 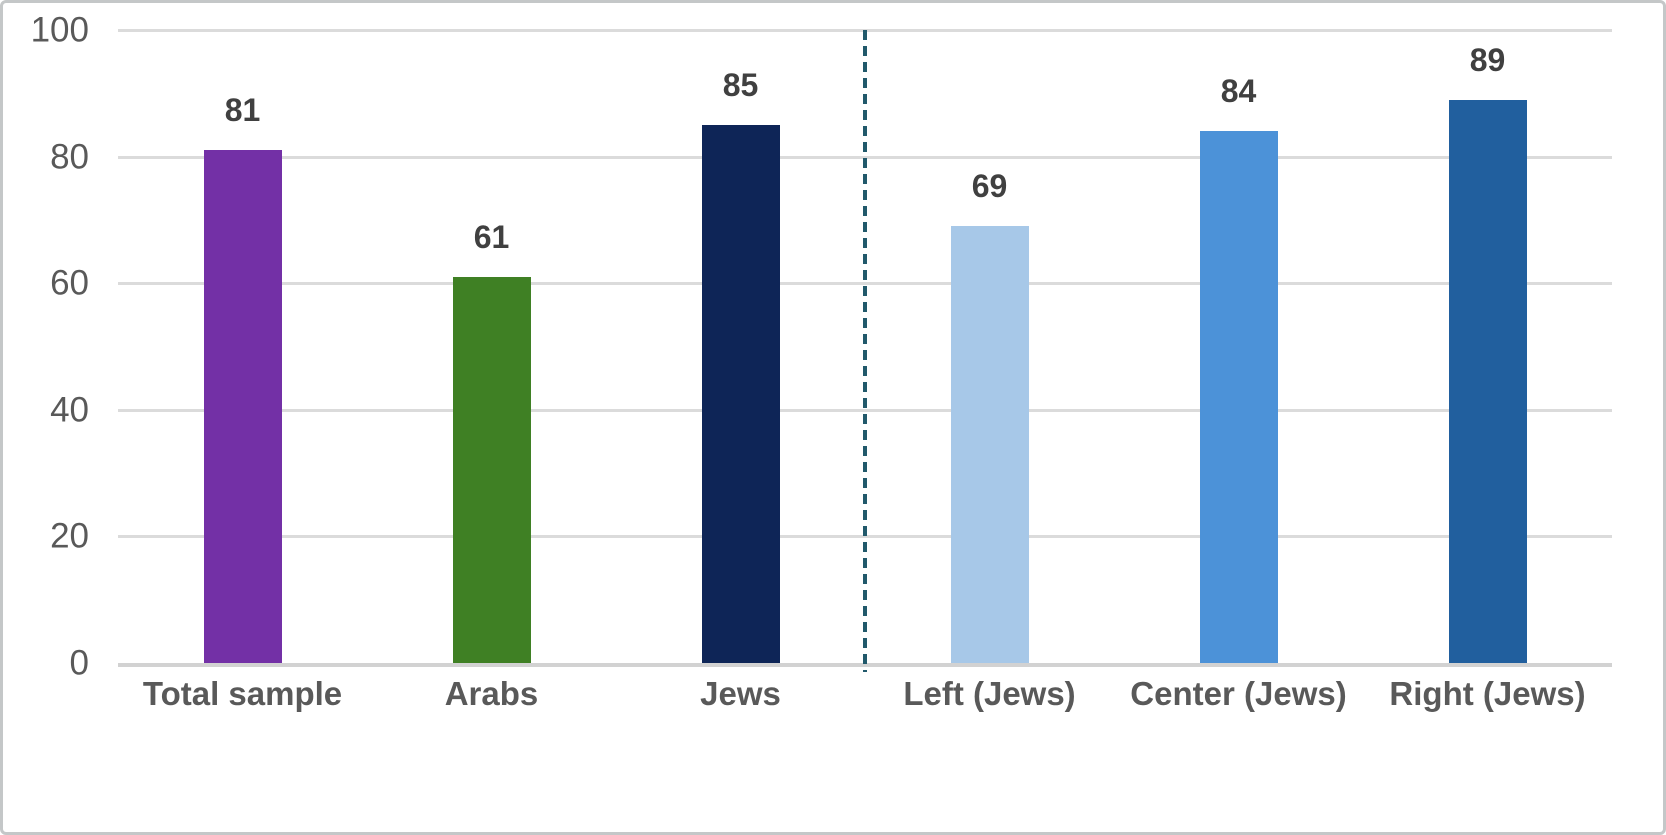 I want to click on bar-left-jews, so click(x=989, y=444).